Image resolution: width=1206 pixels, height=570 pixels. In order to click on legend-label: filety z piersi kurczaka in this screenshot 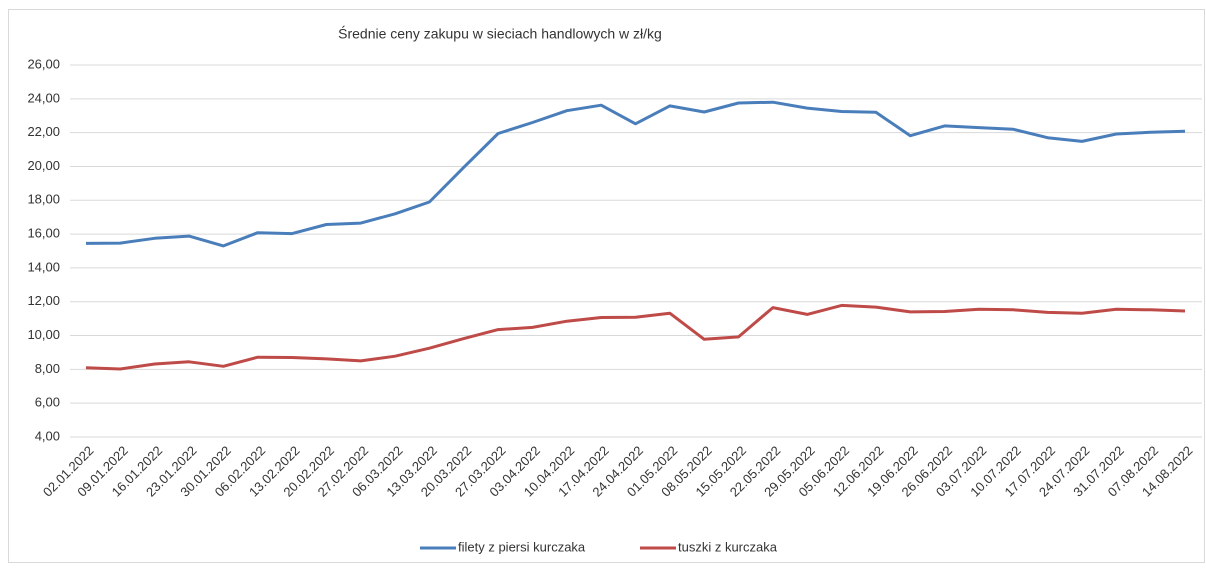, I will do `click(522, 546)`.